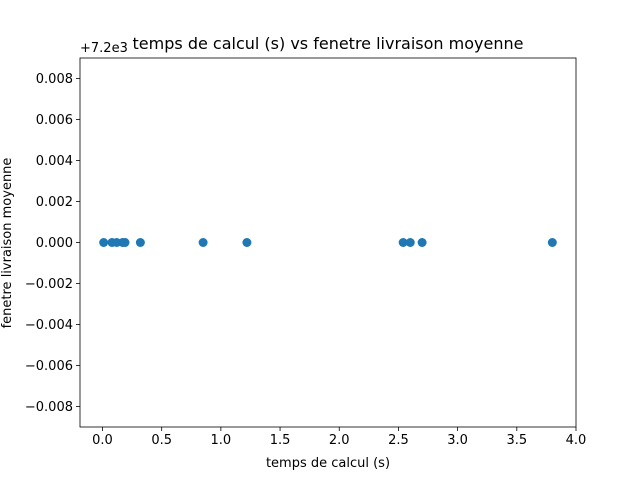 This screenshot has width=640, height=480. What do you see at coordinates (7, 243) in the screenshot?
I see `y-axis-label: fenetre livraison moyenne` at bounding box center [7, 243].